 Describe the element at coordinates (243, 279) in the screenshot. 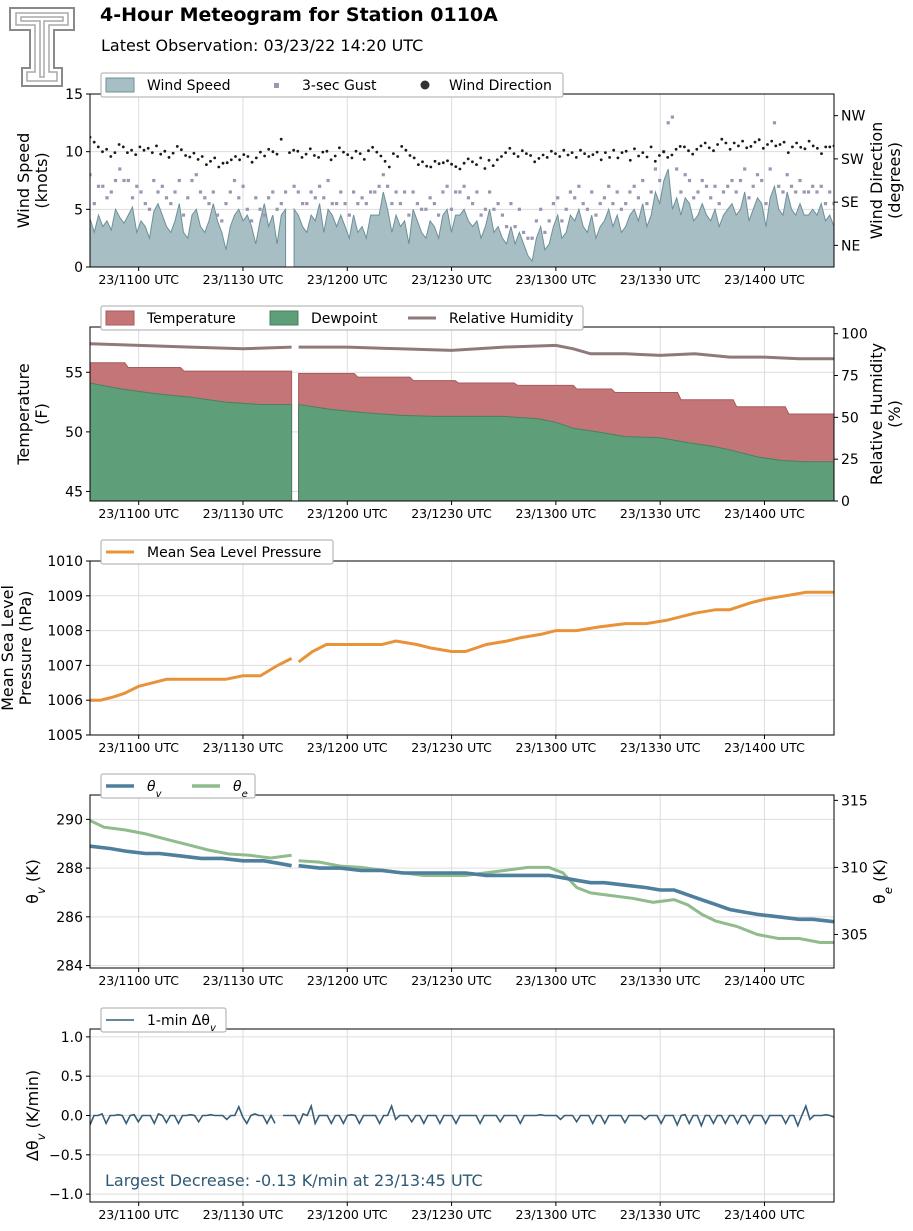

I see `x-tick-label: 23/1130 UTC` at that location.